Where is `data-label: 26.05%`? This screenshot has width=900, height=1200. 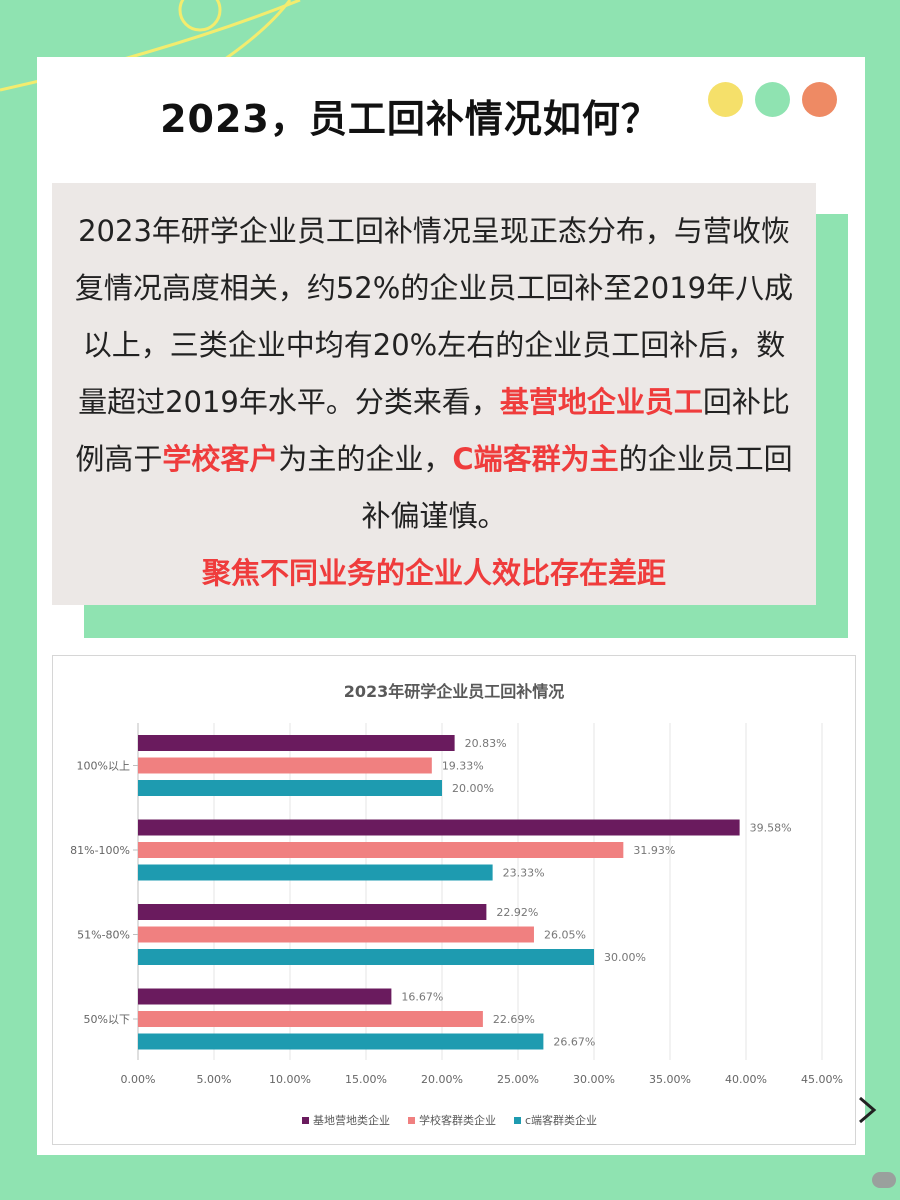 data-label: 26.05% is located at coordinates (565, 935).